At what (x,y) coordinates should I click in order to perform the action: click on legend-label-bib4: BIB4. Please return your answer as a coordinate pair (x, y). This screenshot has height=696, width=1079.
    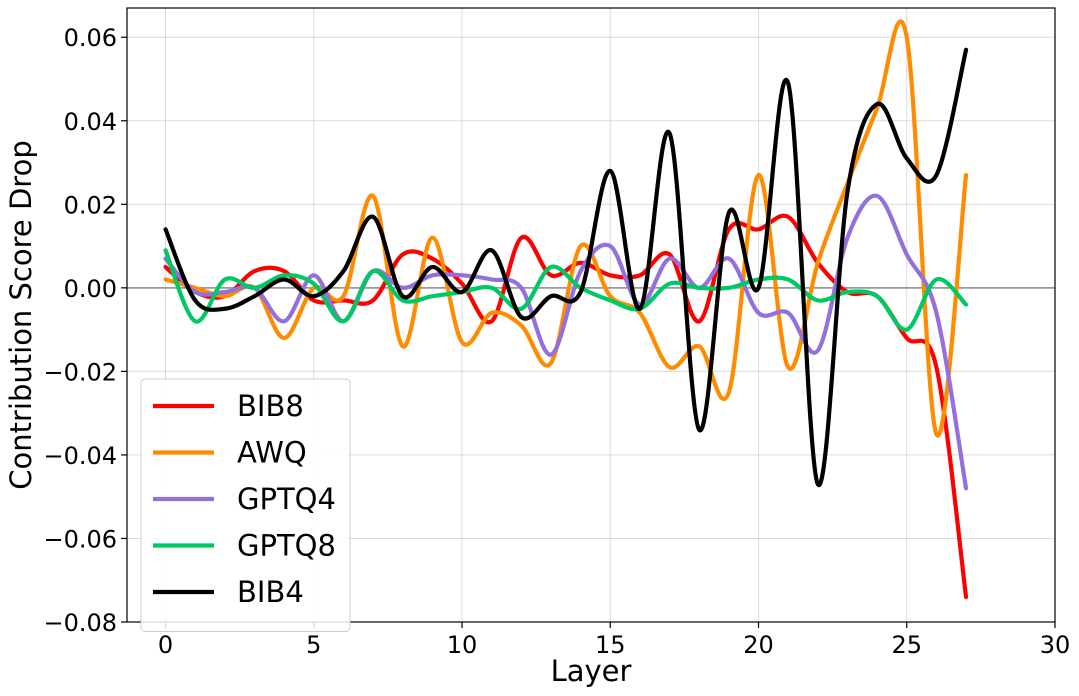
    Looking at the image, I should click on (270, 592).